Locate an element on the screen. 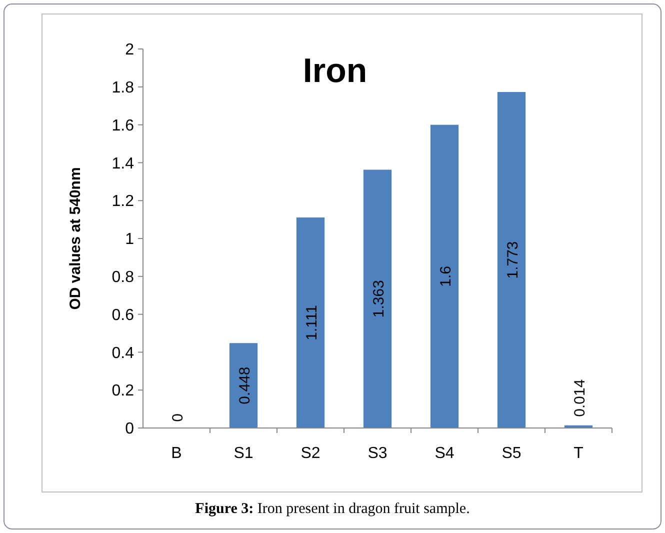 Image resolution: width=665 pixels, height=533 pixels. chart-title: Iron is located at coordinates (335, 71).